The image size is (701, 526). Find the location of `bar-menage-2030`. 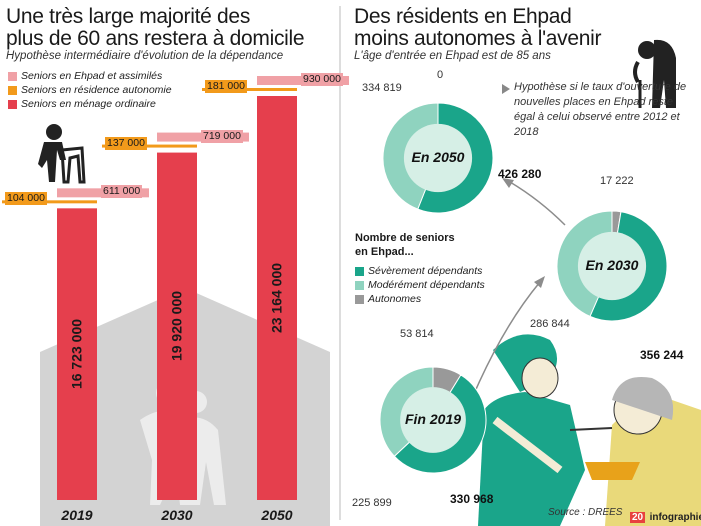

bar-menage-2030 is located at coordinates (177, 326).